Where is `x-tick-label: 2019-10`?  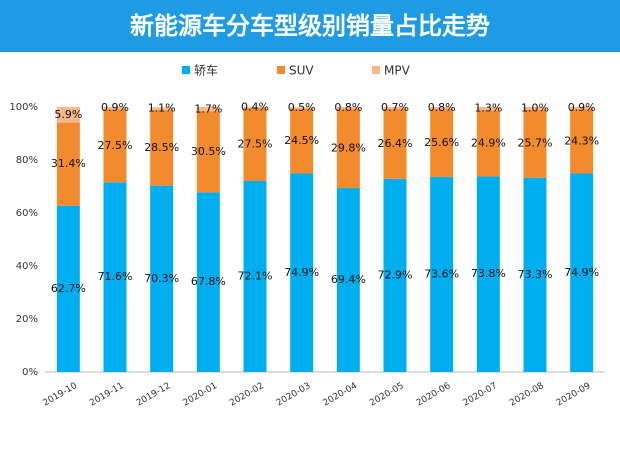 x-tick-label: 2019-10 is located at coordinates (61, 395).